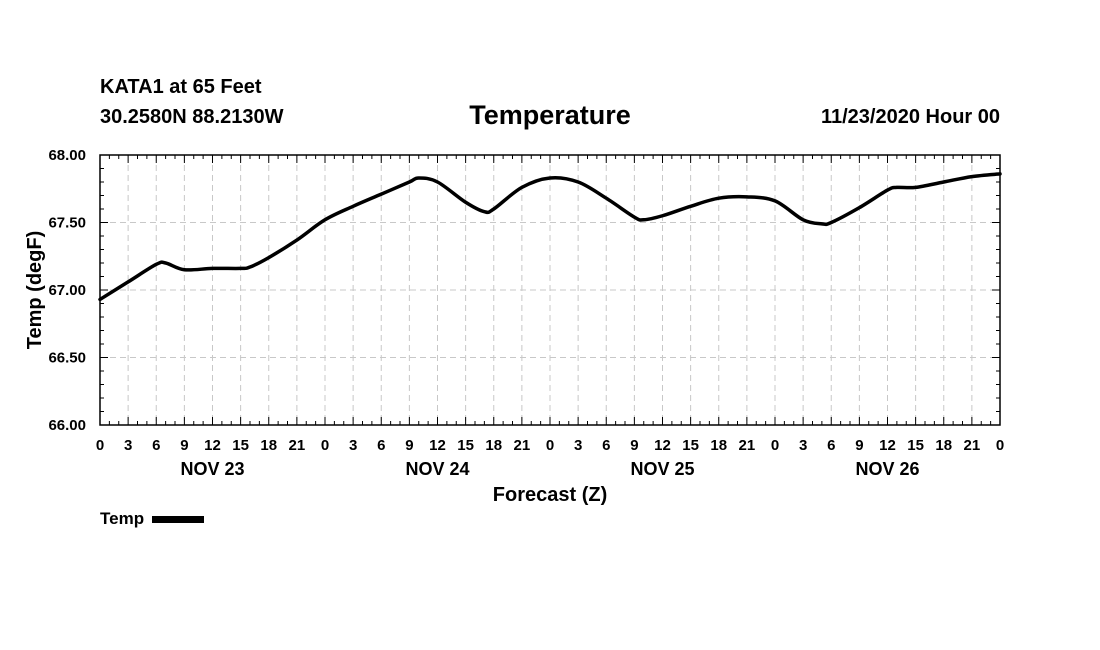 Image resolution: width=1100 pixels, height=650 pixels. Describe the element at coordinates (550, 495) in the screenshot. I see `x-axis-label: Forecast (Z)` at that location.